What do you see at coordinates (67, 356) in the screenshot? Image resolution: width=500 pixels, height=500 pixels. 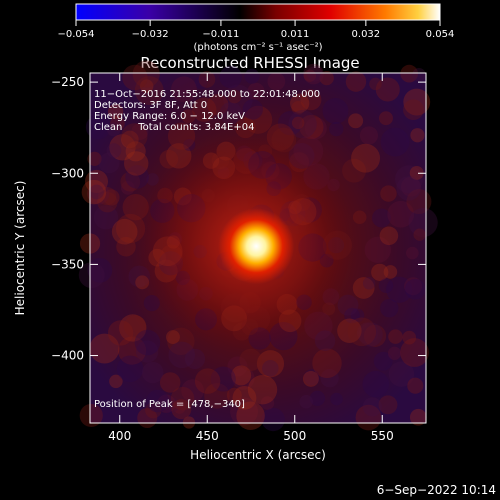 I see `y-tick-label: −400` at bounding box center [67, 356].